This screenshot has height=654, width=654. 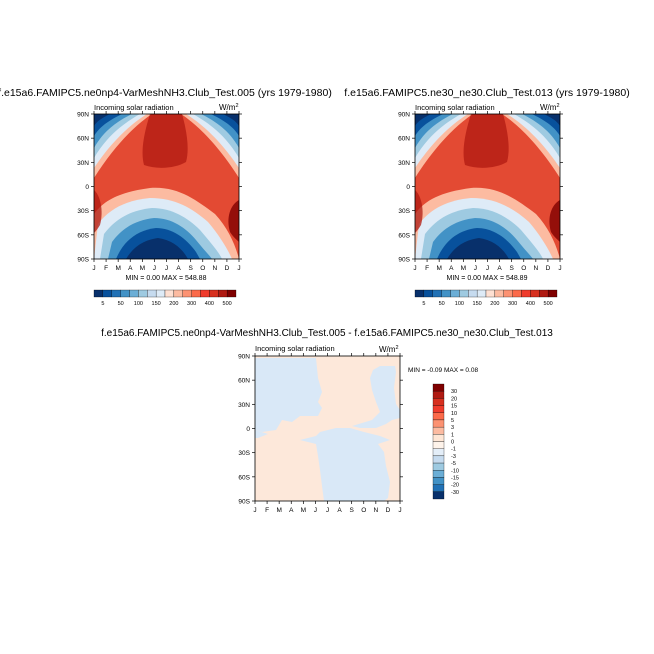 What do you see at coordinates (295, 348) in the screenshot?
I see `panel-3-subtitle: Incoming solar radiation` at bounding box center [295, 348].